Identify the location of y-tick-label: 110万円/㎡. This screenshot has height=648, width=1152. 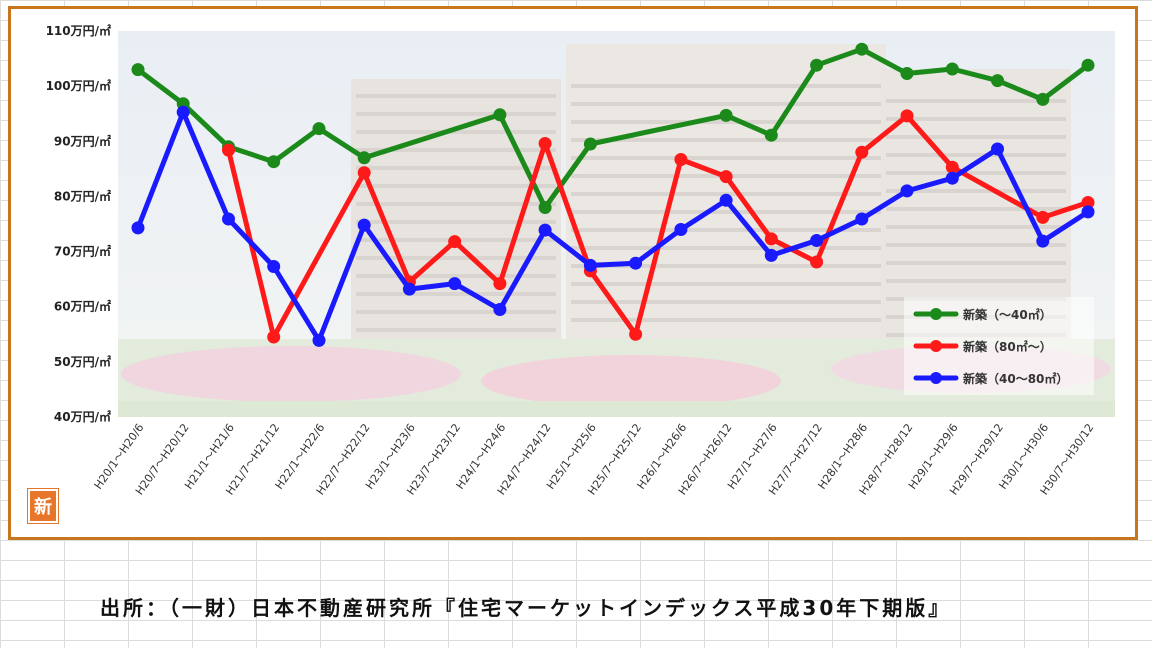
(78, 30).